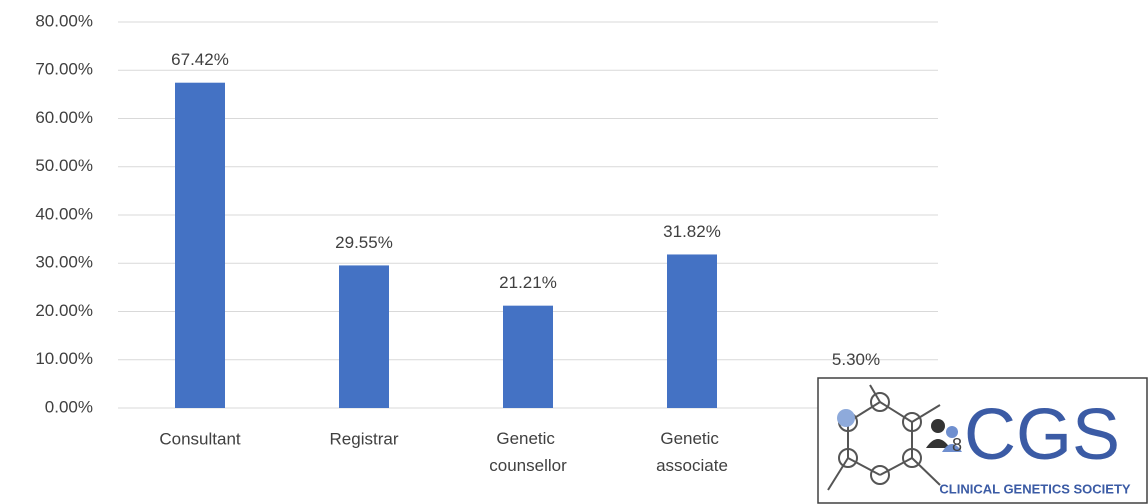 The width and height of the screenshot is (1148, 504). What do you see at coordinates (64, 358) in the screenshot?
I see `y-tick-label: 10.00%` at bounding box center [64, 358].